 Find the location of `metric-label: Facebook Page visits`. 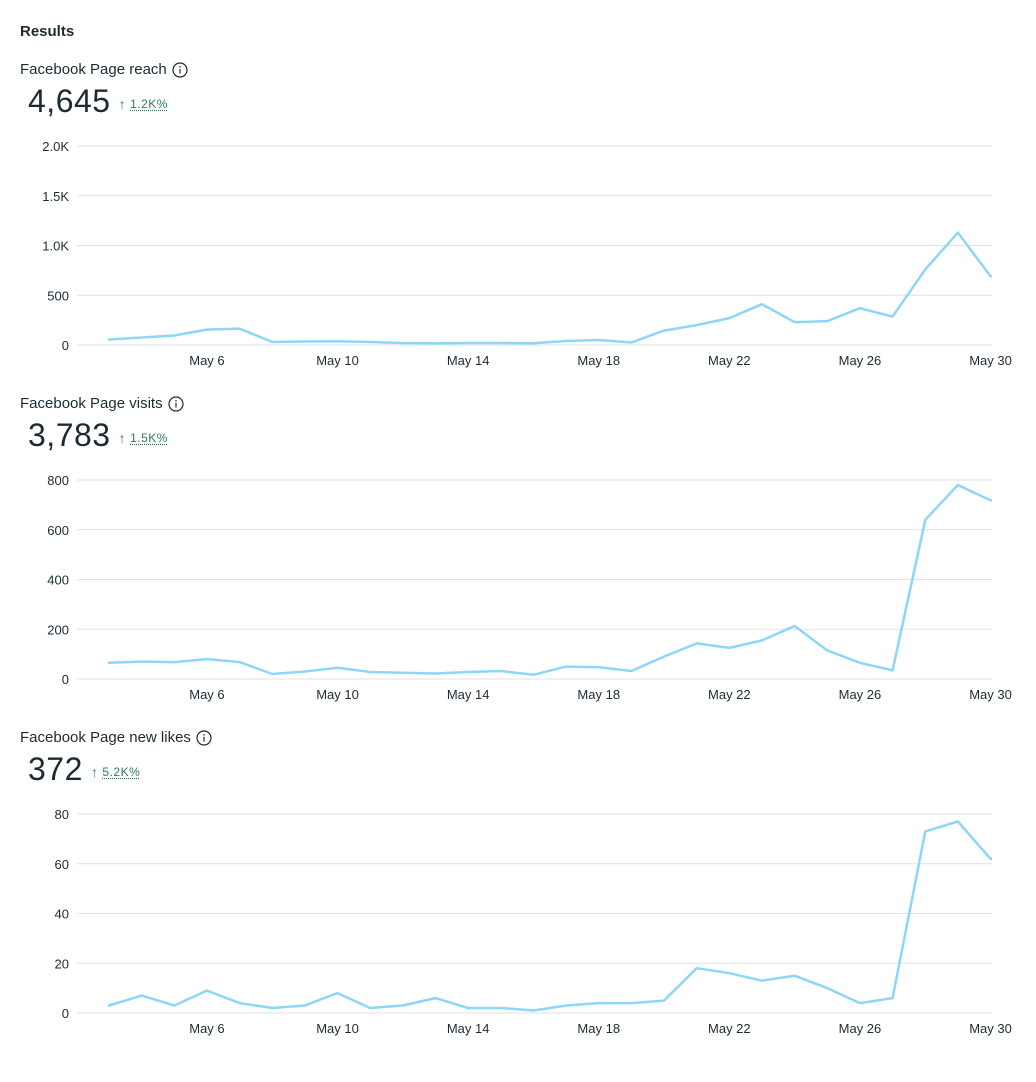

metric-label: Facebook Page visits is located at coordinates (102, 403).